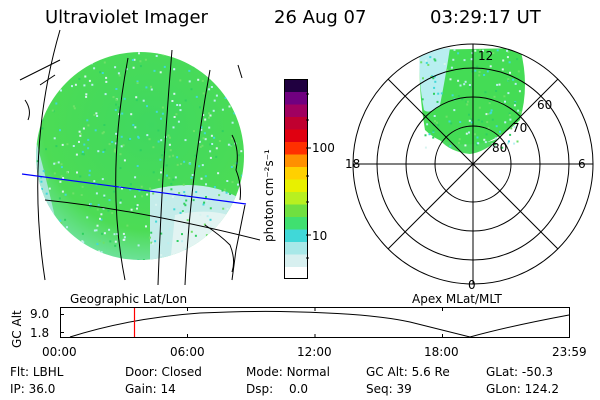 Image resolution: width=600 pixels, height=400 pixels. I want to click on info-ip-label: IP:, so click(17, 389).